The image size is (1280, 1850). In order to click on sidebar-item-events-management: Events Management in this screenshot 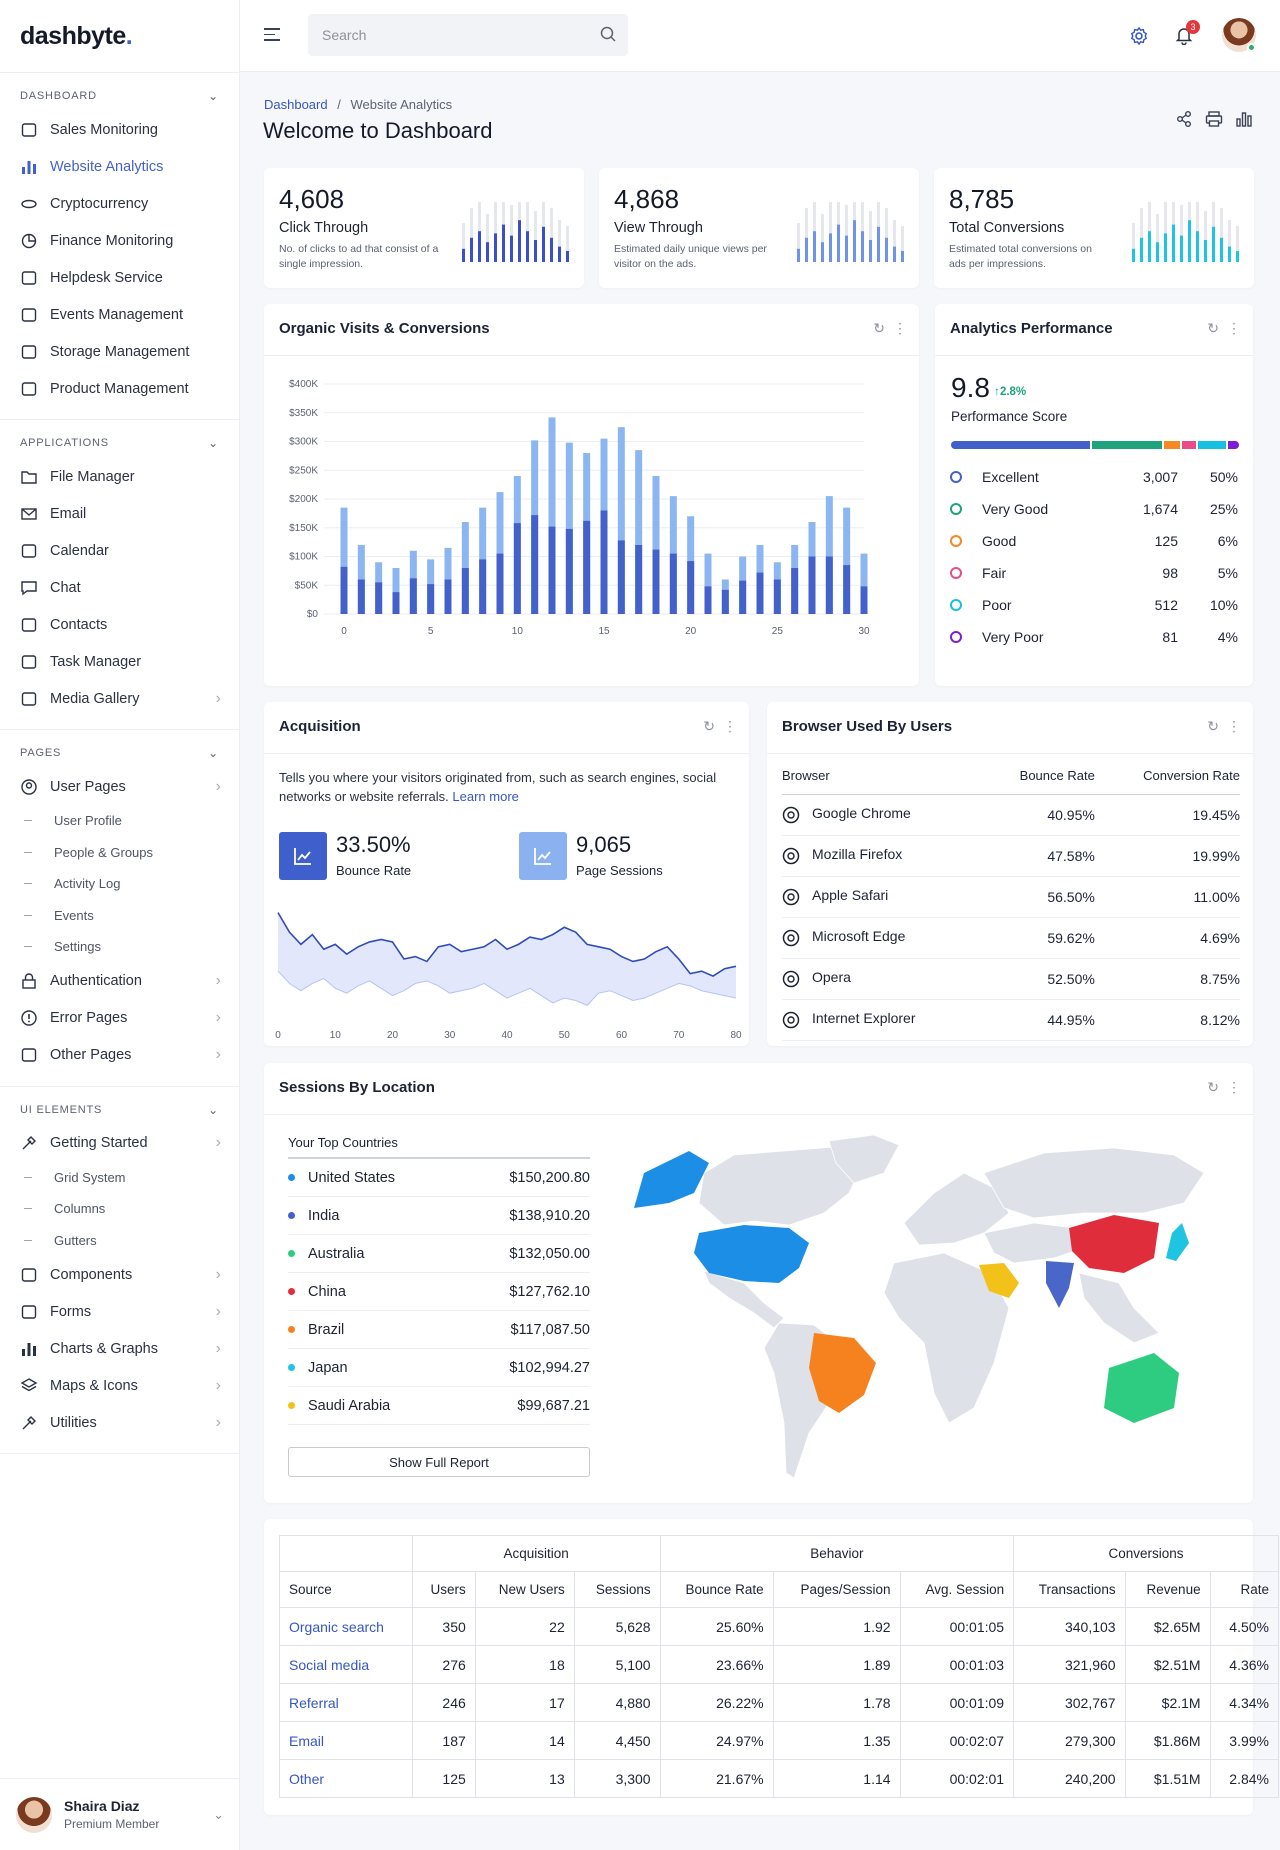, I will do `click(119, 314)`.